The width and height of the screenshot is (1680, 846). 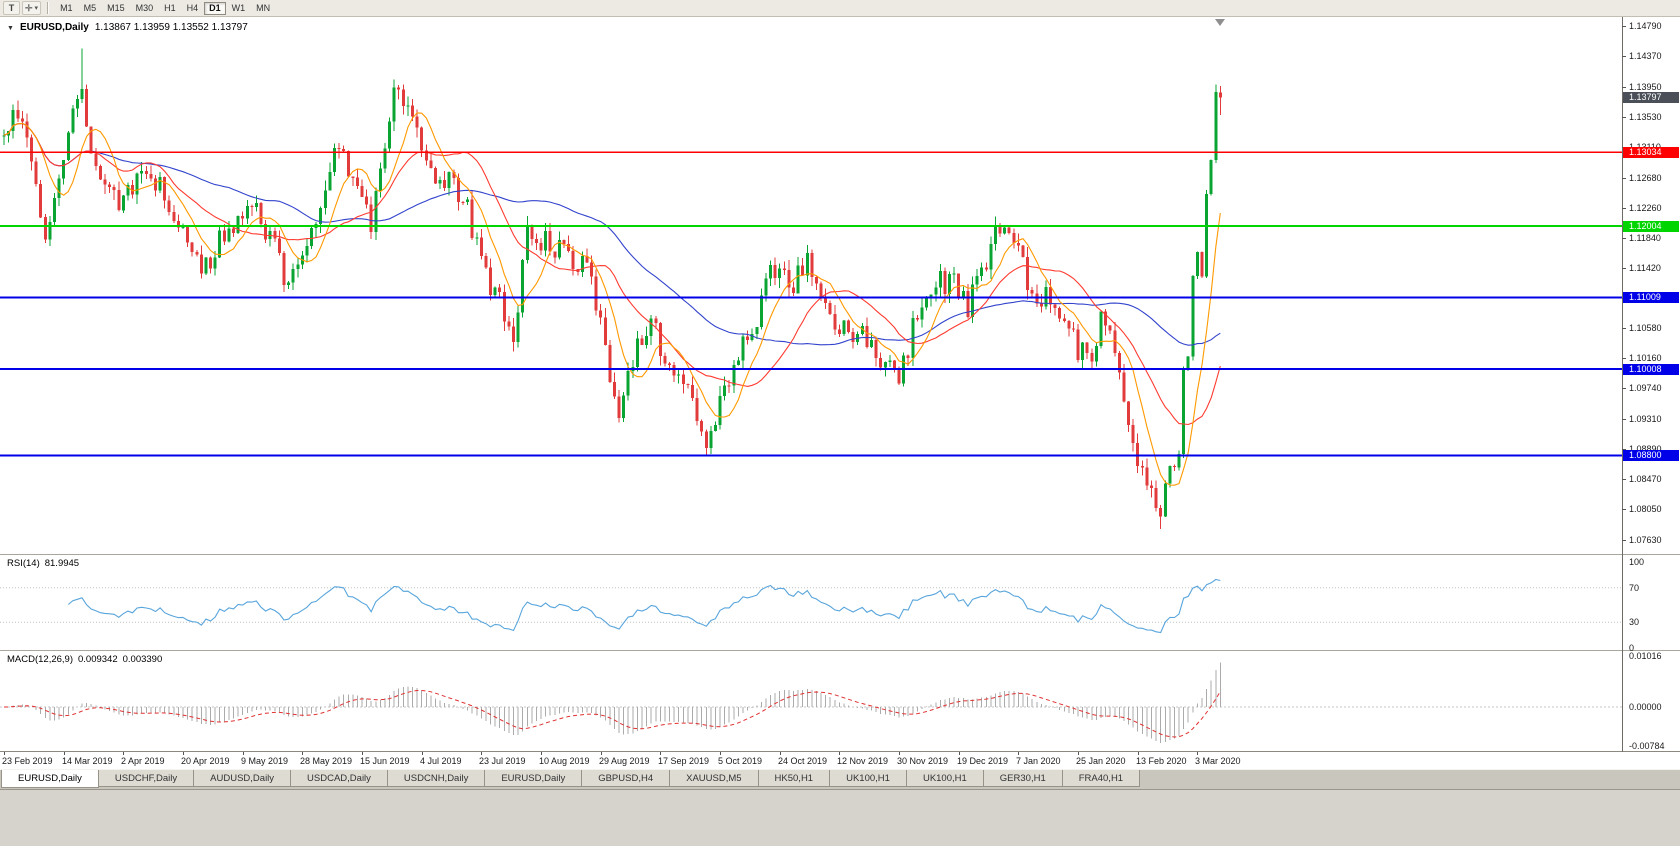 I want to click on crosshair-icon: ✛, so click(x=29, y=7).